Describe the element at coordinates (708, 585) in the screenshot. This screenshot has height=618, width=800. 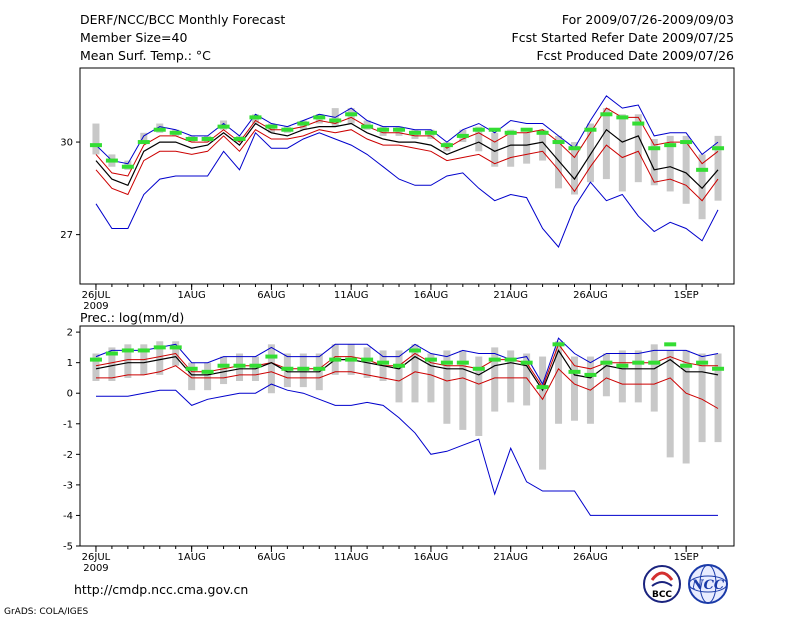
I see `ncc-logo-text: NCC` at that location.